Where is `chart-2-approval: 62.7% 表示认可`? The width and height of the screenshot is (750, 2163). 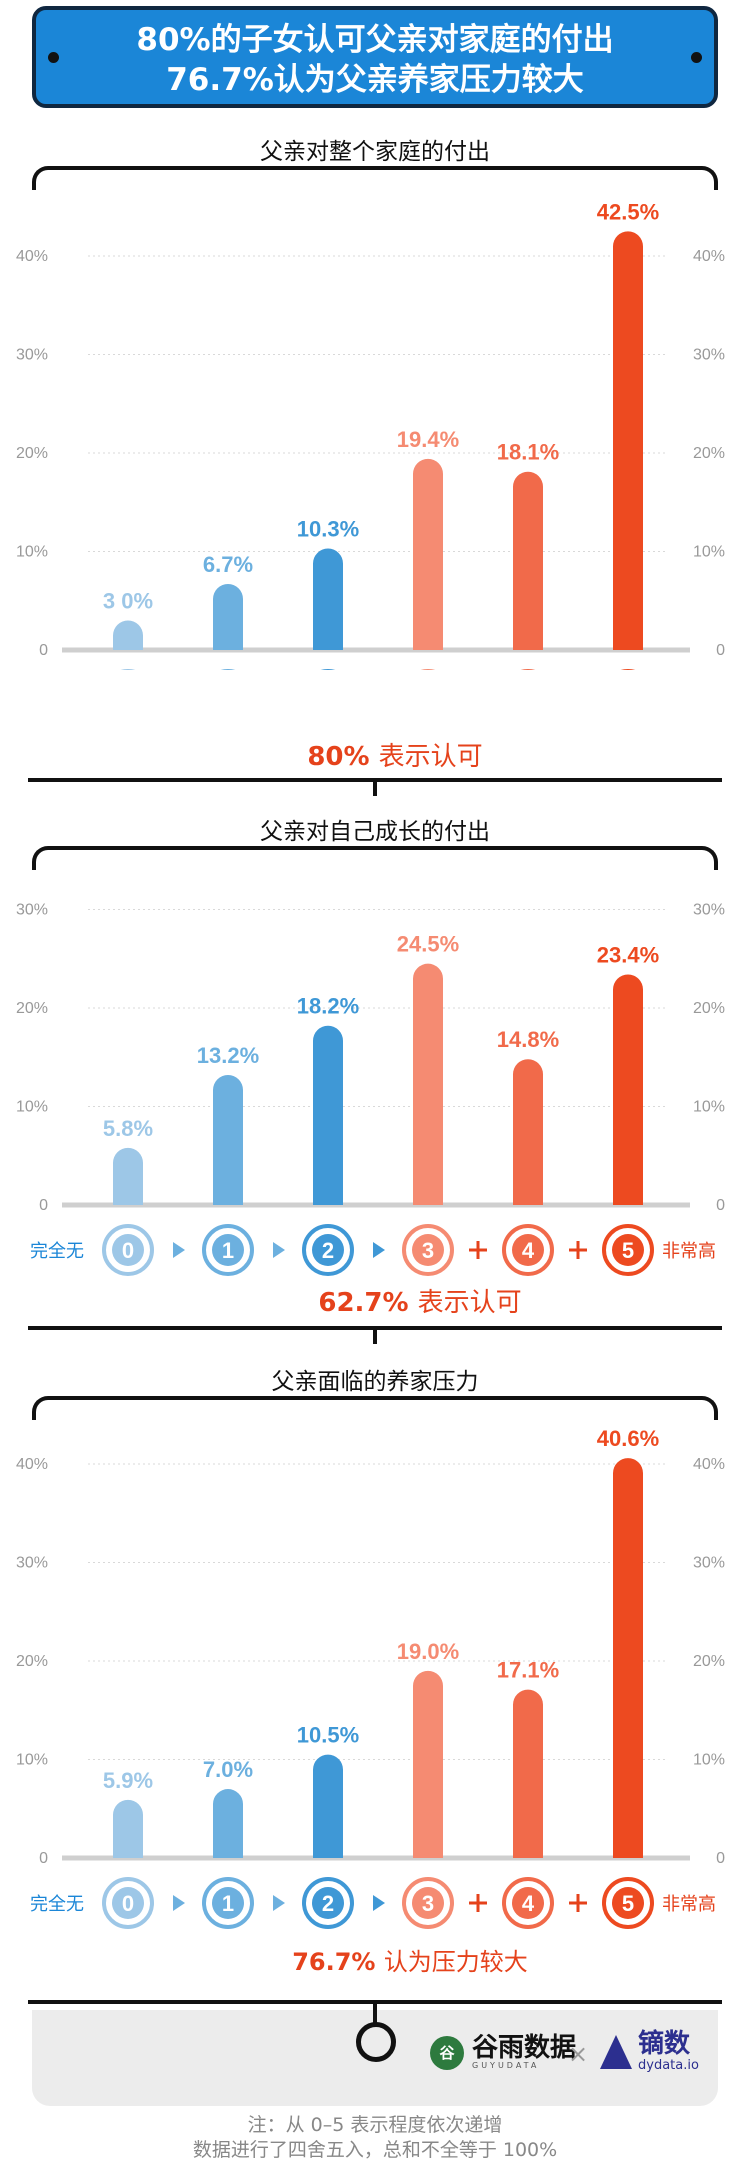 chart-2-approval: 62.7% 表示认可 is located at coordinates (375, 1300).